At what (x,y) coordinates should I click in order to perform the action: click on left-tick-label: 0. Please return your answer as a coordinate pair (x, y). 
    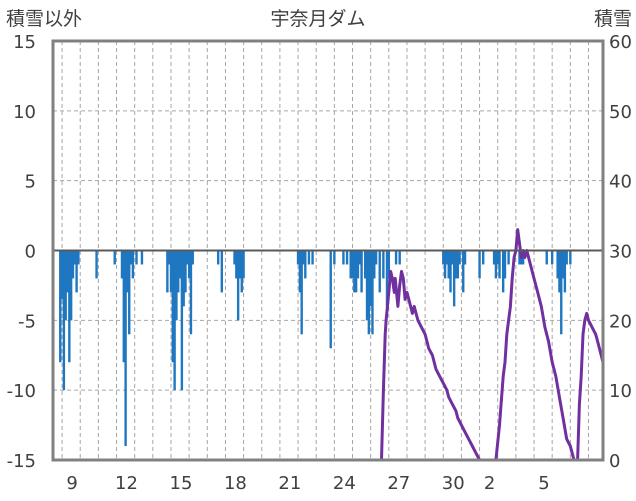
    Looking at the image, I should click on (30, 252).